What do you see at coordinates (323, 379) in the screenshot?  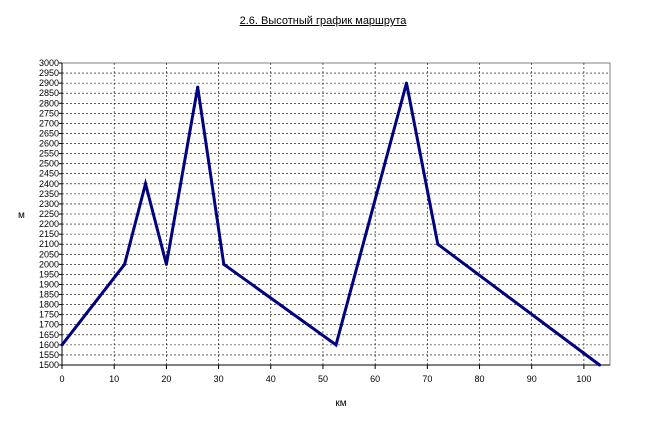 I see `x-tick-label: 50` at bounding box center [323, 379].